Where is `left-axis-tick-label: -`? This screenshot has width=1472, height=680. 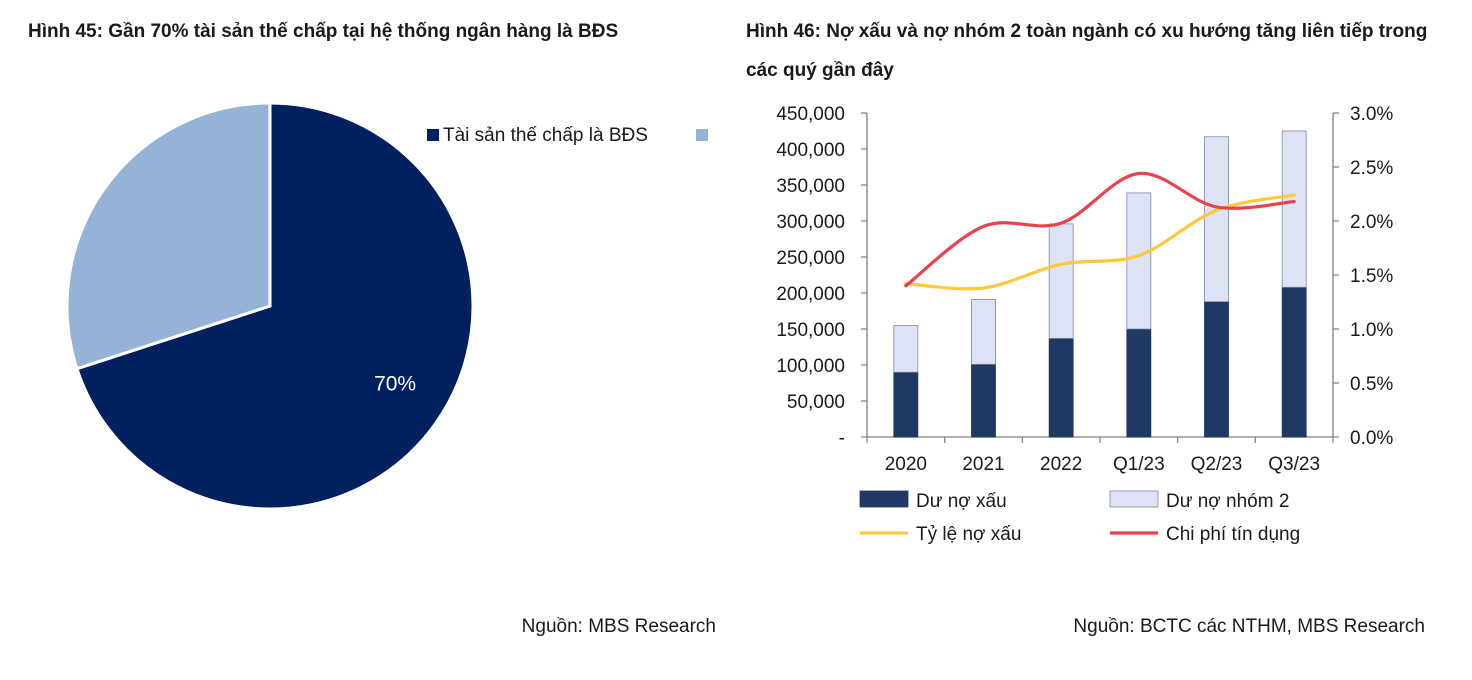 left-axis-tick-label: - is located at coordinates (842, 438).